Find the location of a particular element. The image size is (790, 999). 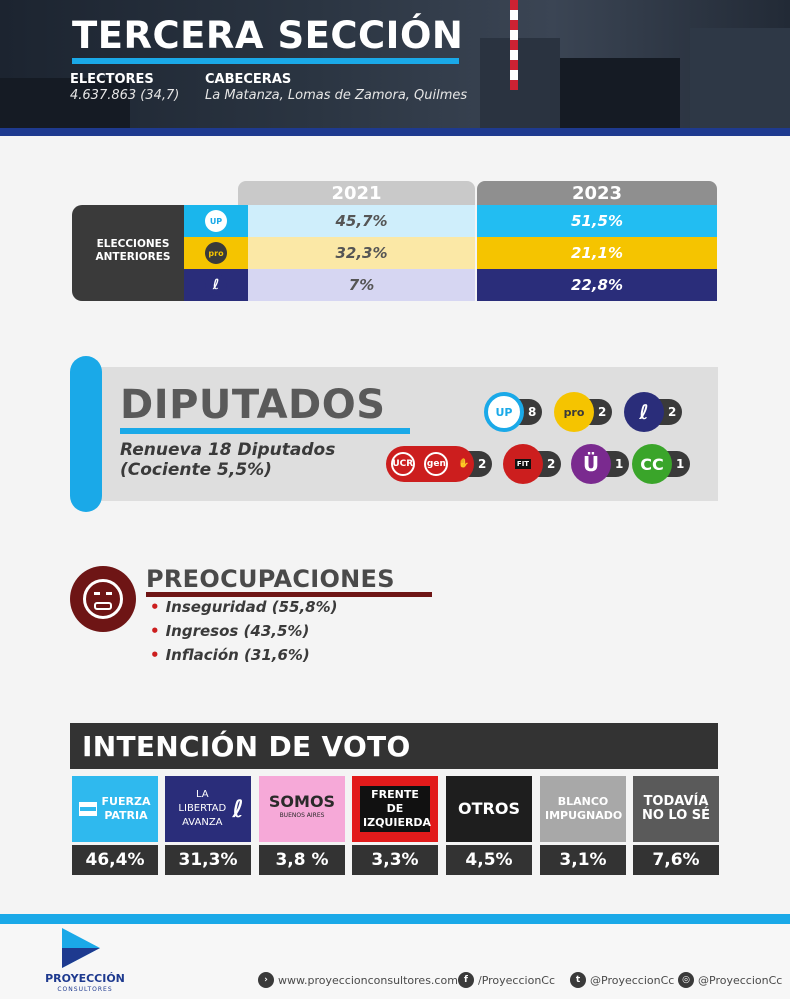

result-2023-pro: 21,1% is located at coordinates (597, 253).